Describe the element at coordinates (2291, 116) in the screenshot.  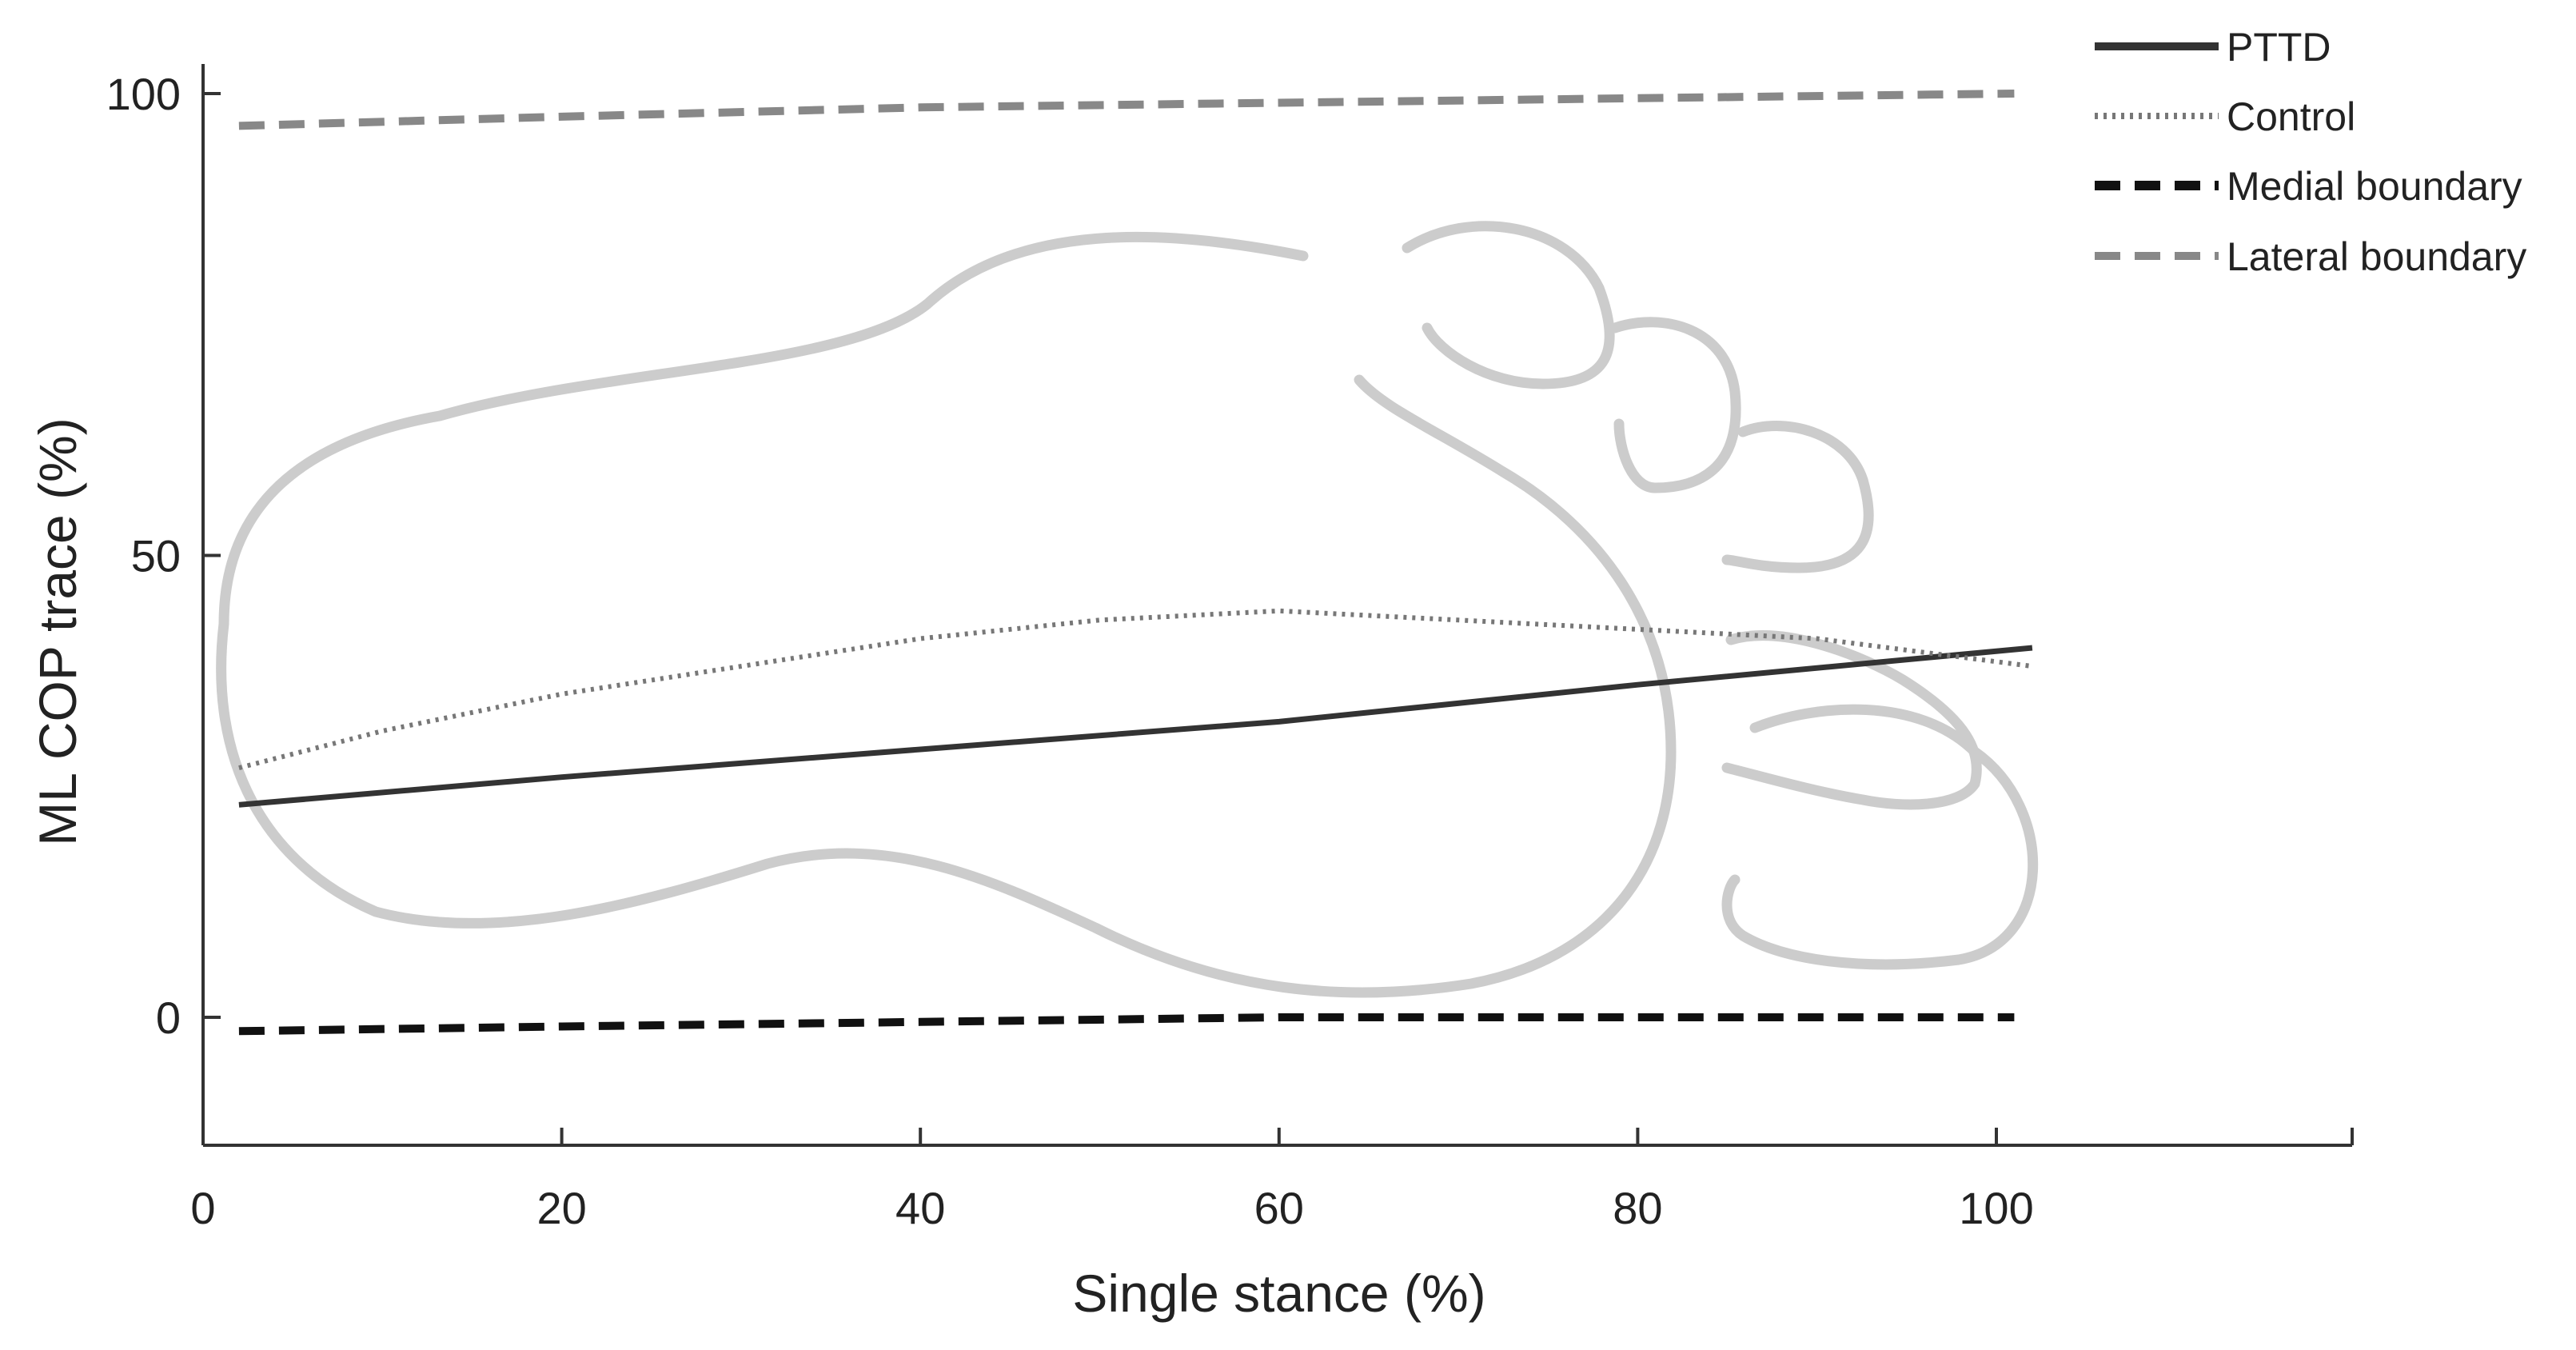
I see `legend-label-control: Control` at that location.